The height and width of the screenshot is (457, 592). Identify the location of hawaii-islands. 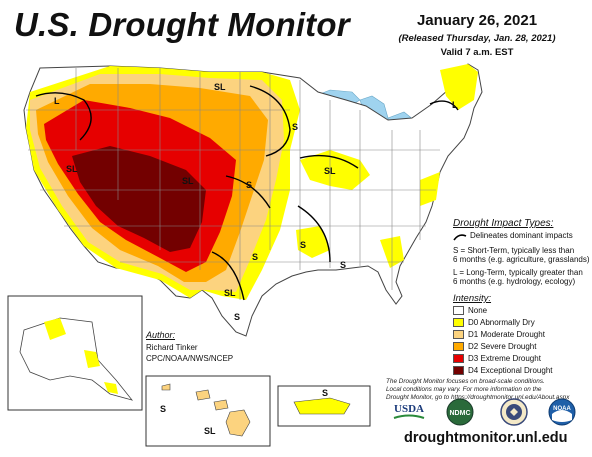
(206, 410).